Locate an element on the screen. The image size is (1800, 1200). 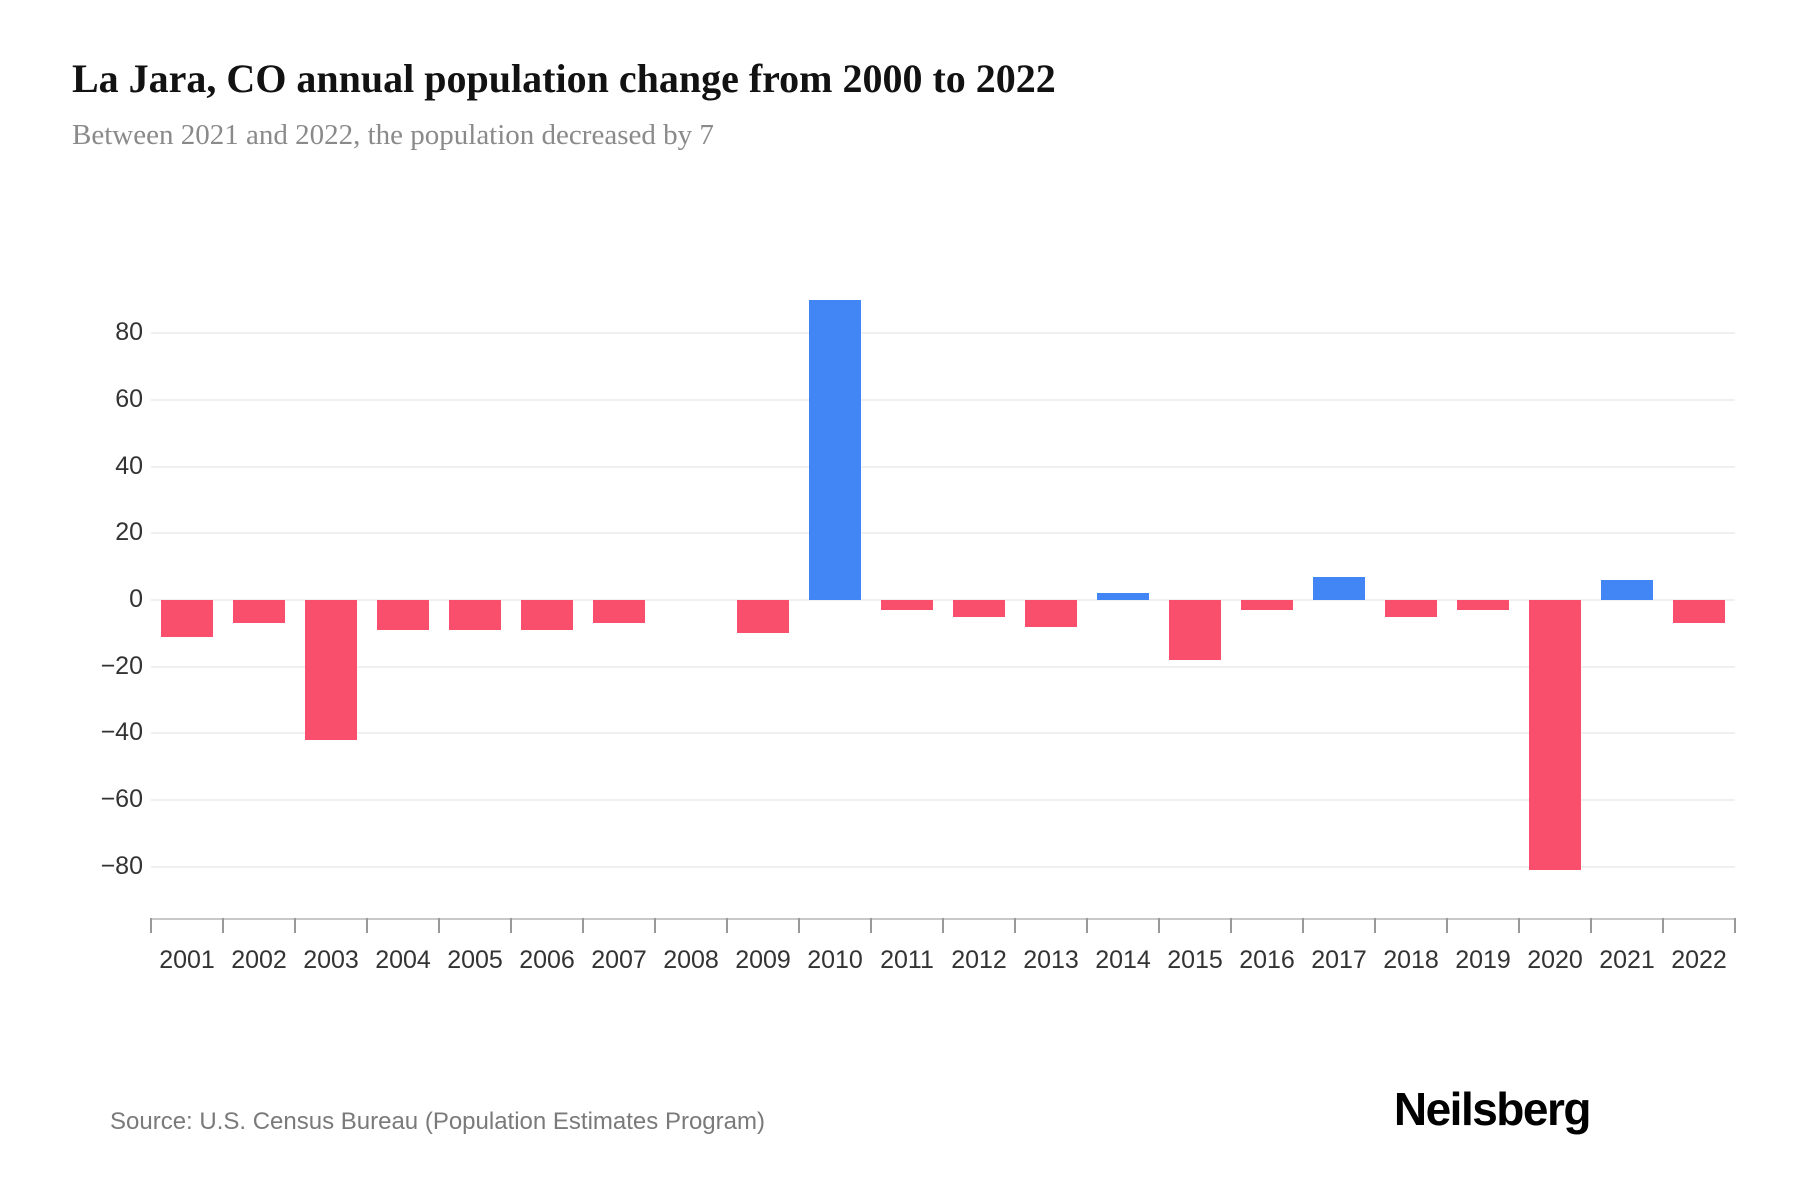
x-axis-label-2002: 2002 is located at coordinates (259, 960).